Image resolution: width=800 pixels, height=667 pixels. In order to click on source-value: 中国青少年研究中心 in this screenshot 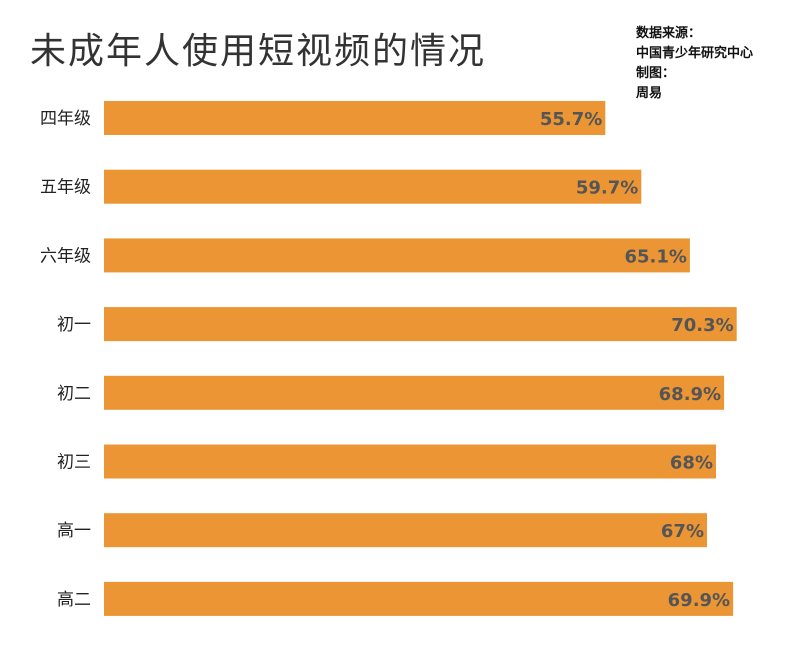, I will do `click(695, 53)`.